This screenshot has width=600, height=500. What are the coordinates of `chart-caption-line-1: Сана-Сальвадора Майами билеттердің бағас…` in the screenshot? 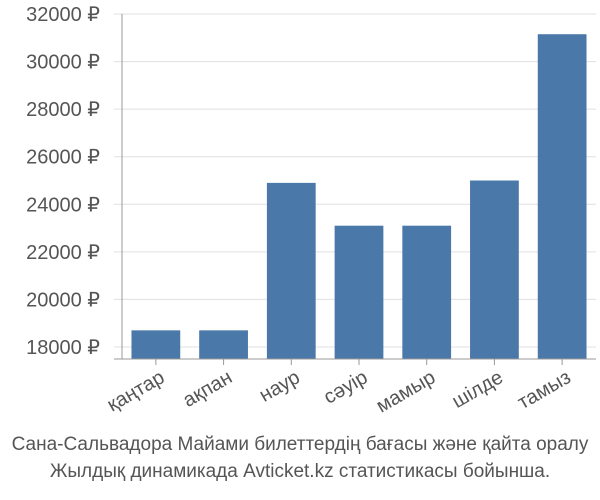 It's located at (300, 444).